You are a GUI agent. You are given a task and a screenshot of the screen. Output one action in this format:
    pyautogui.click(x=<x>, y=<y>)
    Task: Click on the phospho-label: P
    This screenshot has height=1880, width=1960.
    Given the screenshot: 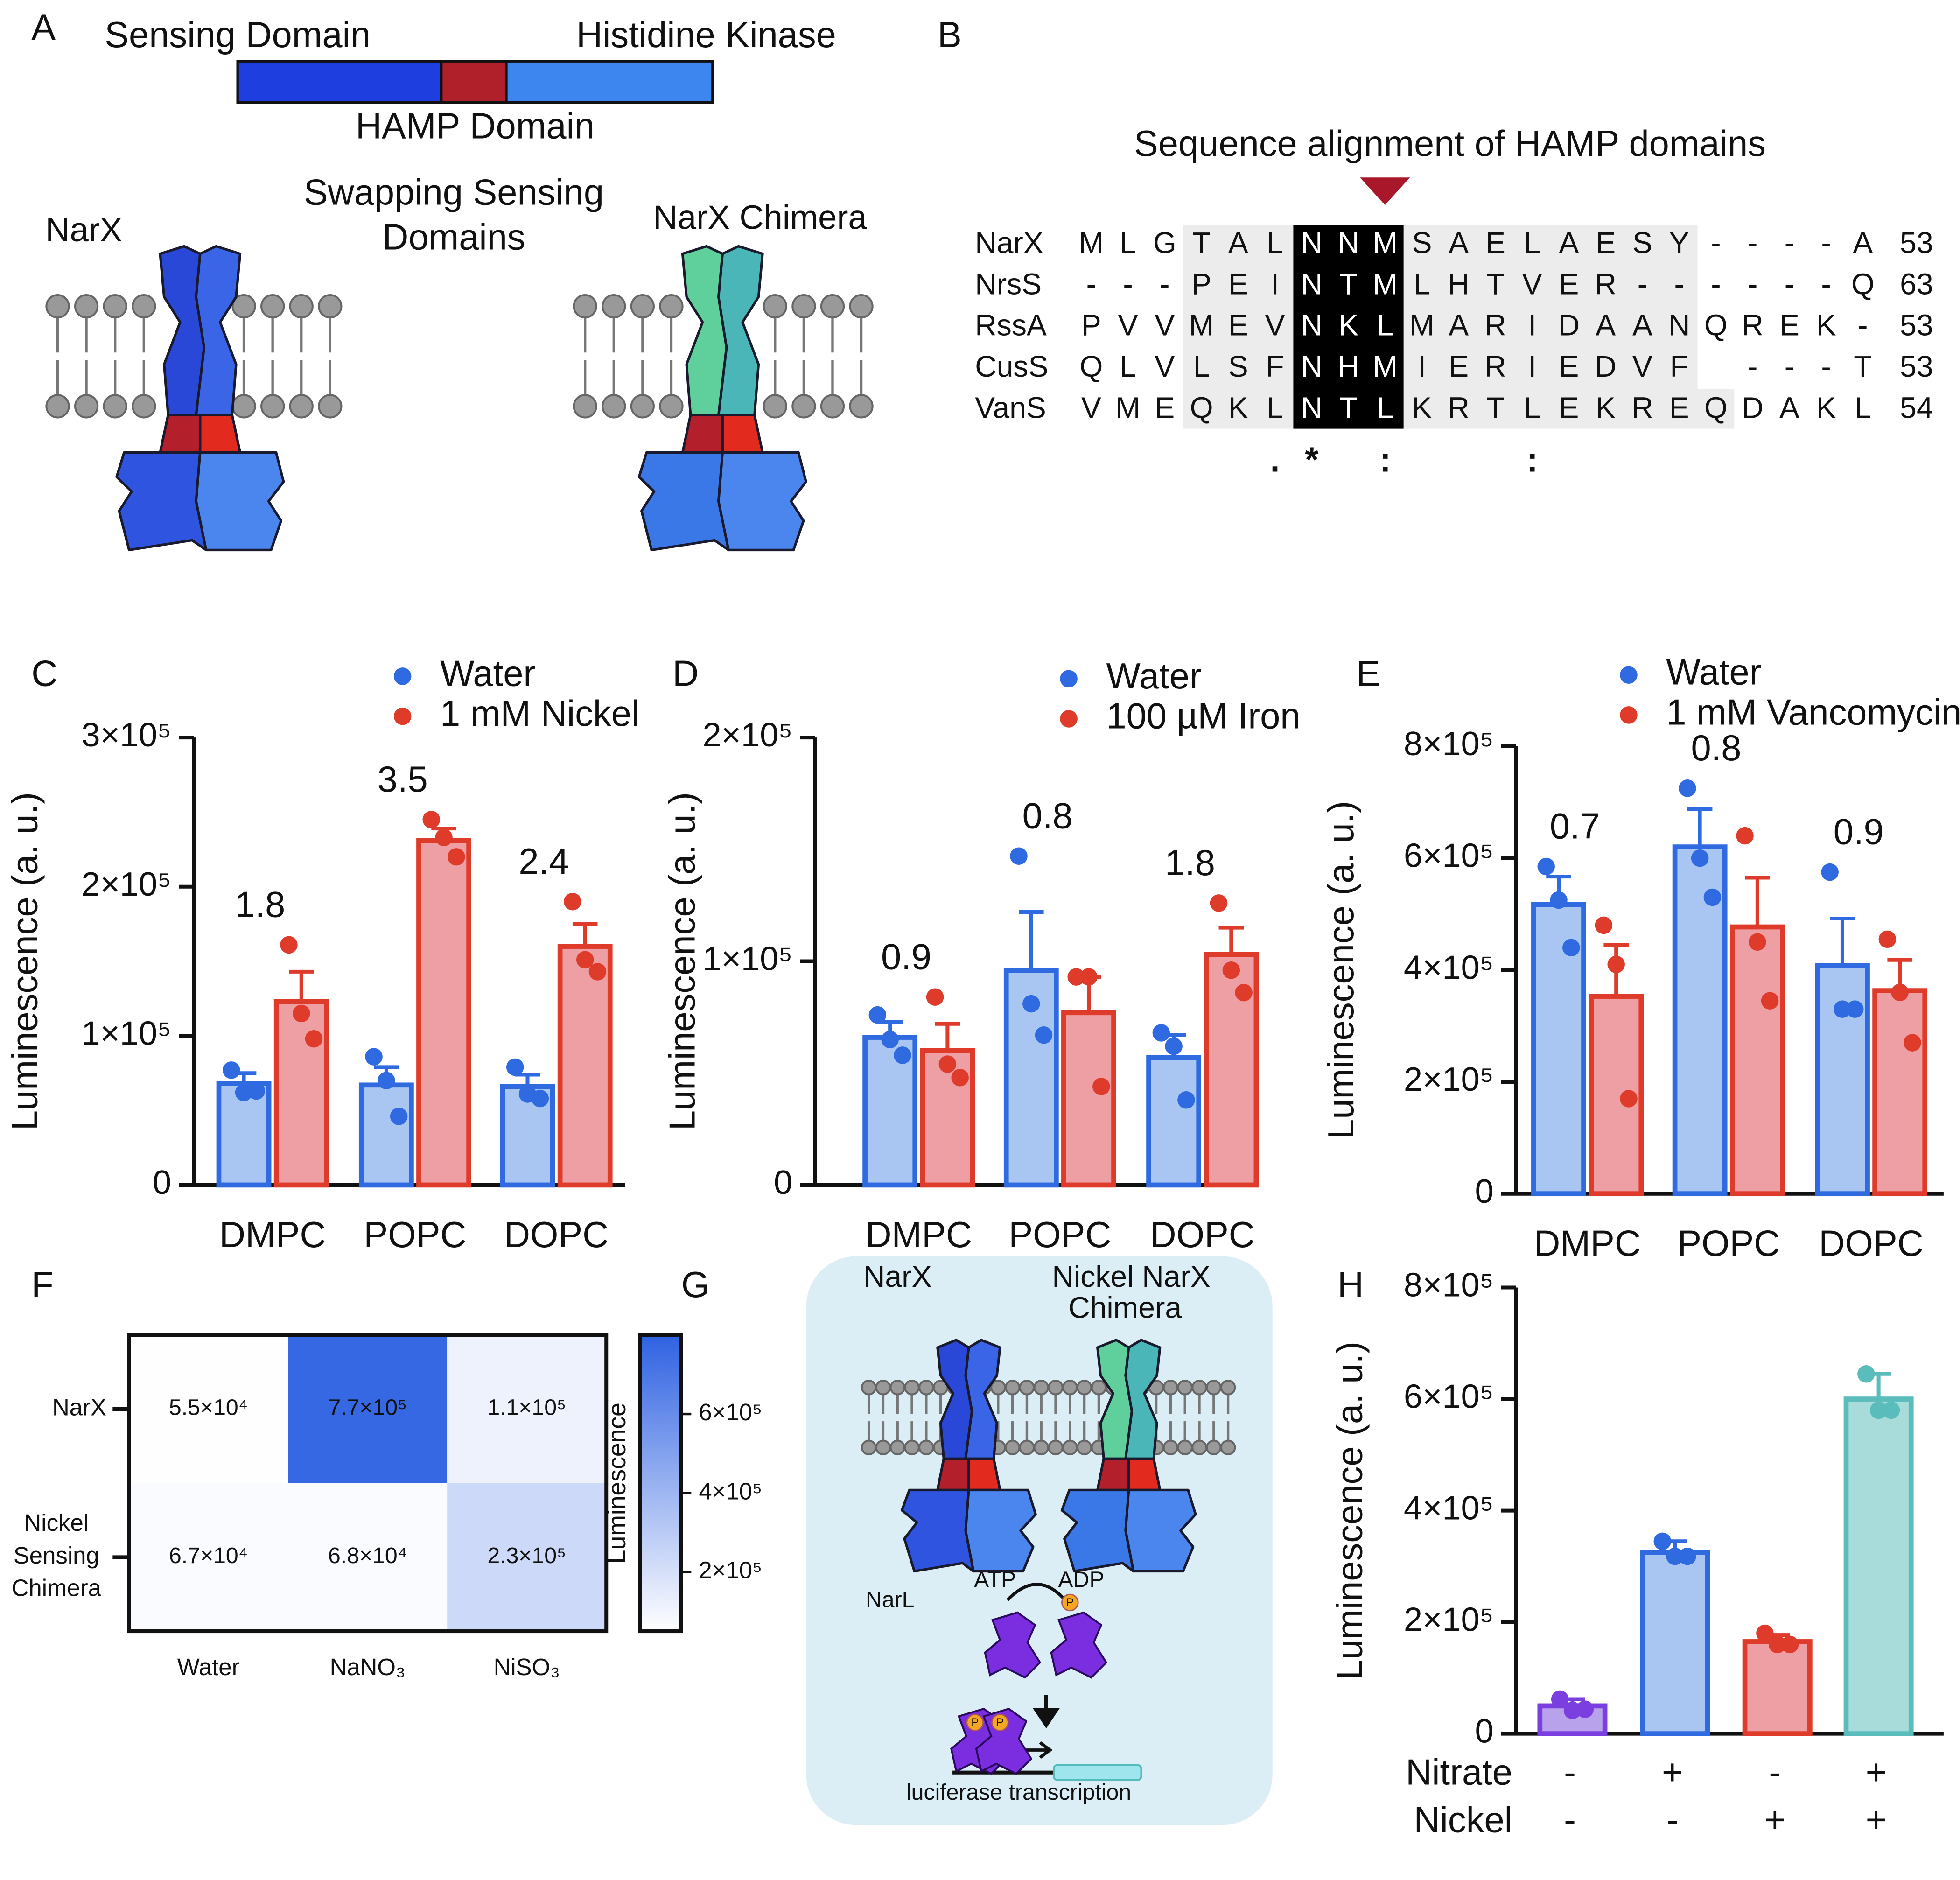 What is the action you would take?
    pyautogui.click(x=1000, y=1722)
    